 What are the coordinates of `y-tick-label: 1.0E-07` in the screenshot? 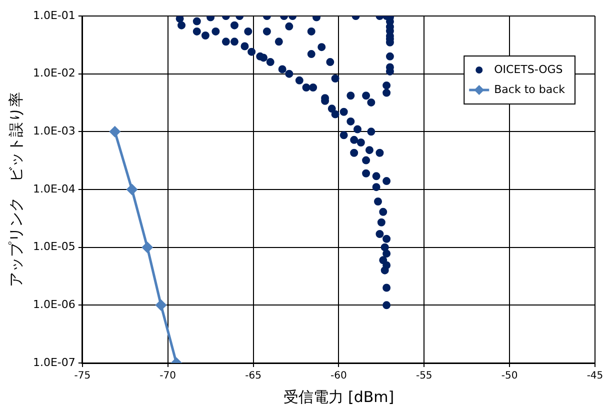 It's located at (54, 362).